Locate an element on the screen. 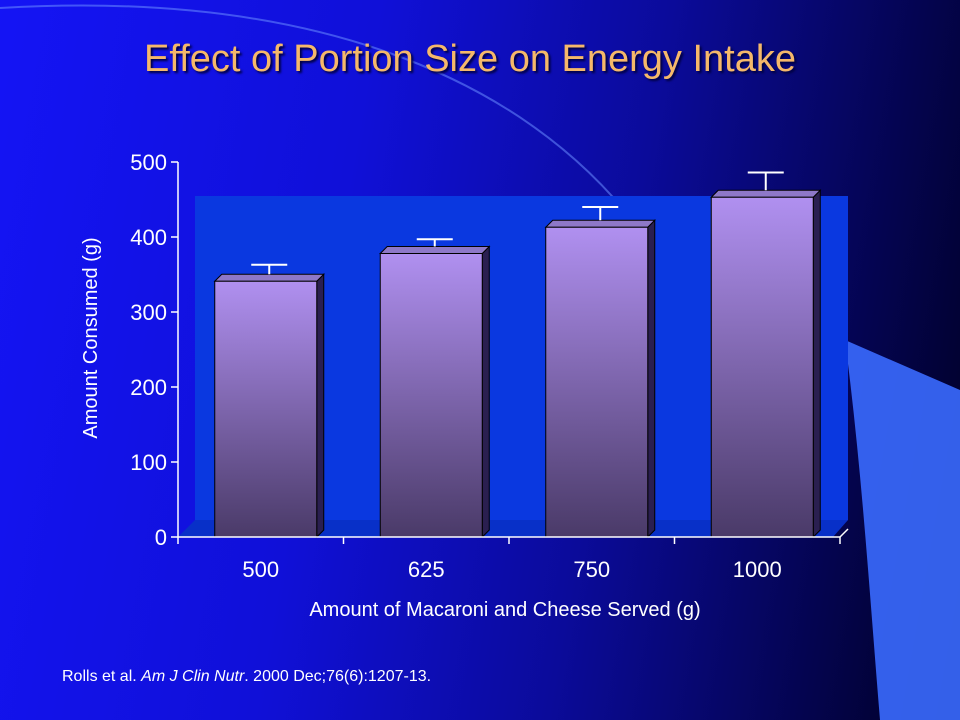 The image size is (960, 720). x-axis-label: Amount of Macaroni and Cheese Served (g) is located at coordinates (504, 610).